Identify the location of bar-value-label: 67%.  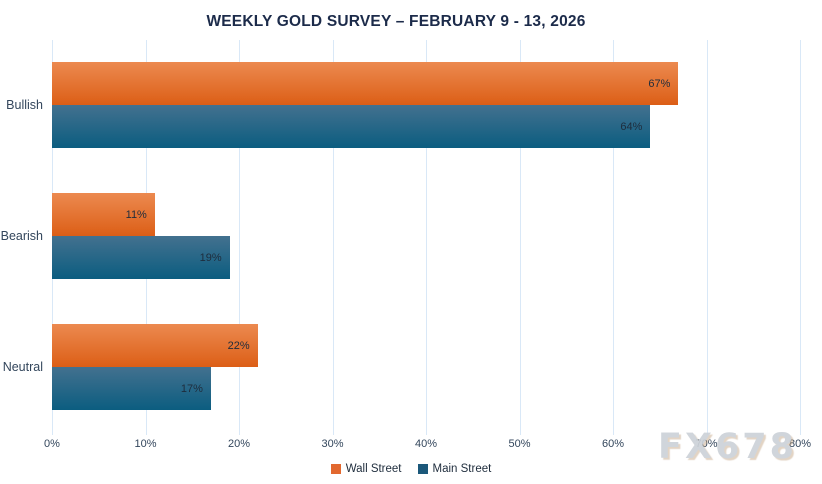
(659, 83).